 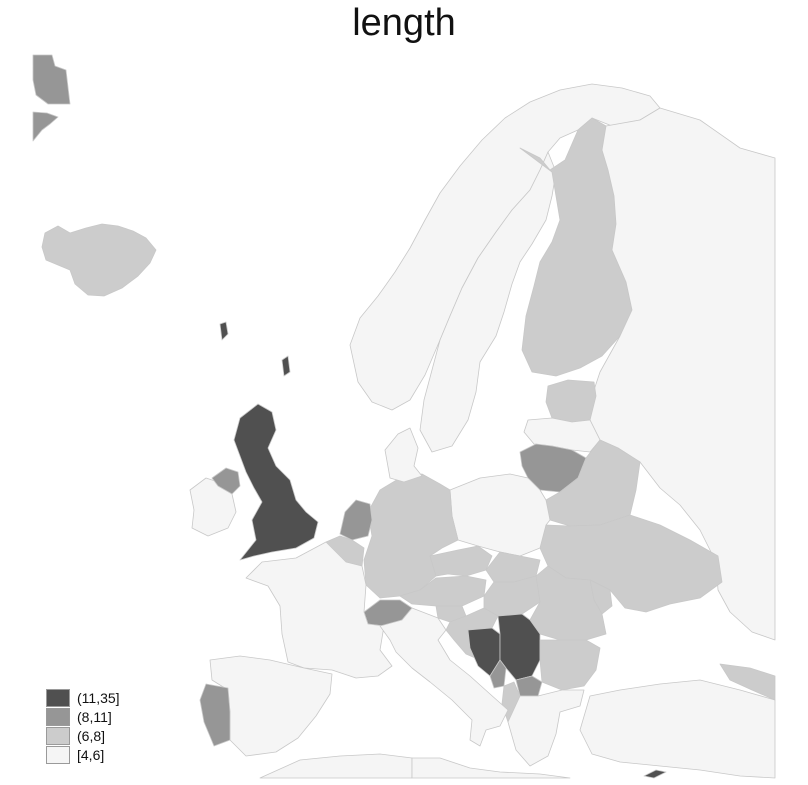 I want to click on region-iceland, so click(x=99, y=260).